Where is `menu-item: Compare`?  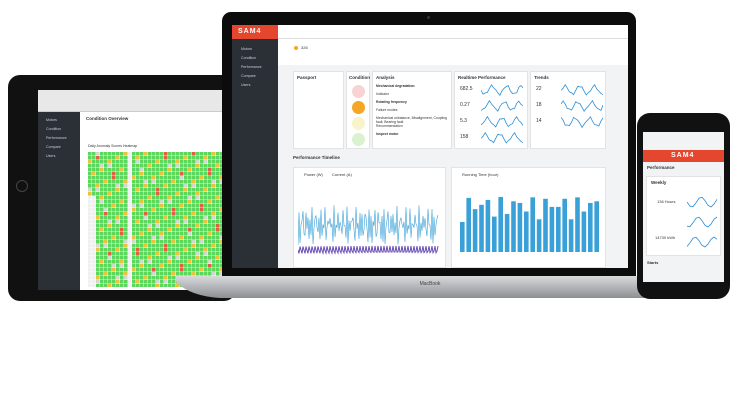
menu-item: Compare is located at coordinates (53, 147).